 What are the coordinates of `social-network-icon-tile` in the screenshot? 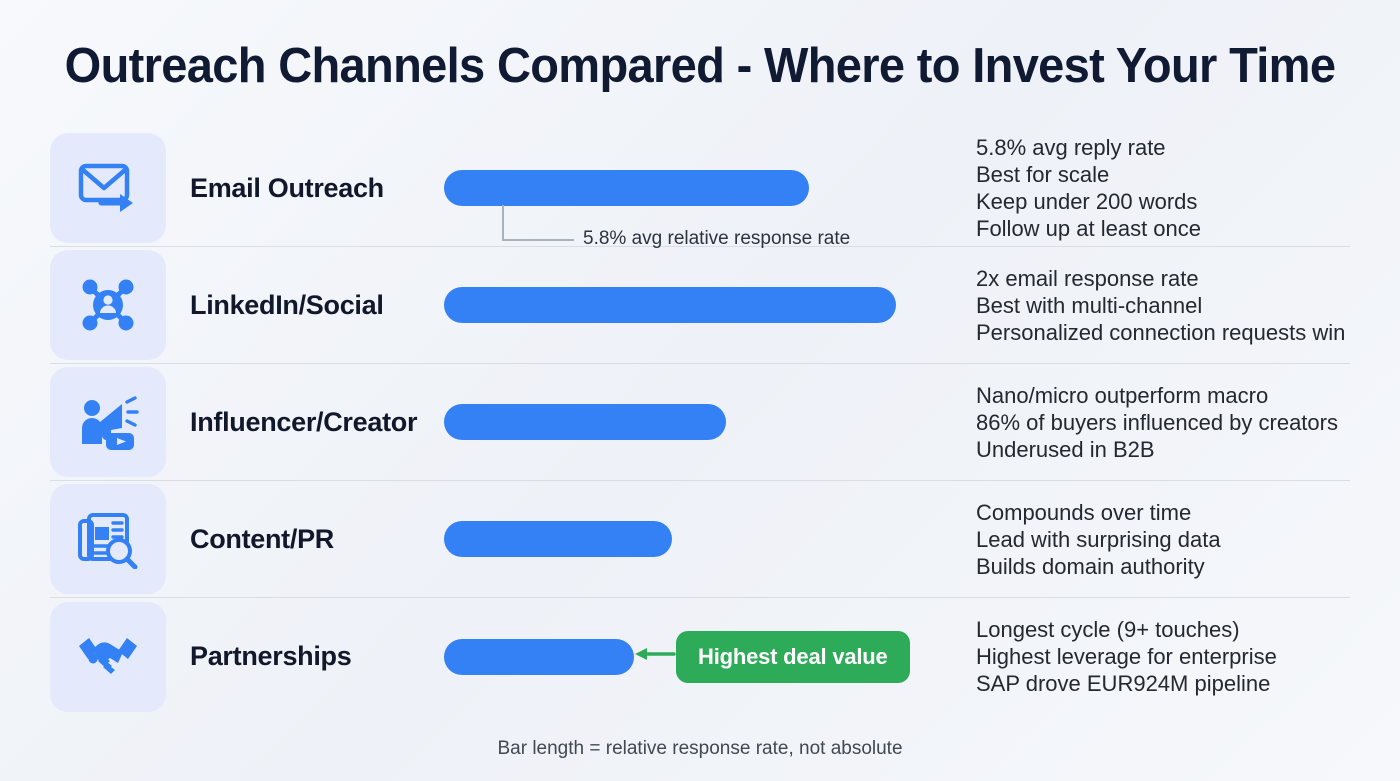 It's located at (108, 305).